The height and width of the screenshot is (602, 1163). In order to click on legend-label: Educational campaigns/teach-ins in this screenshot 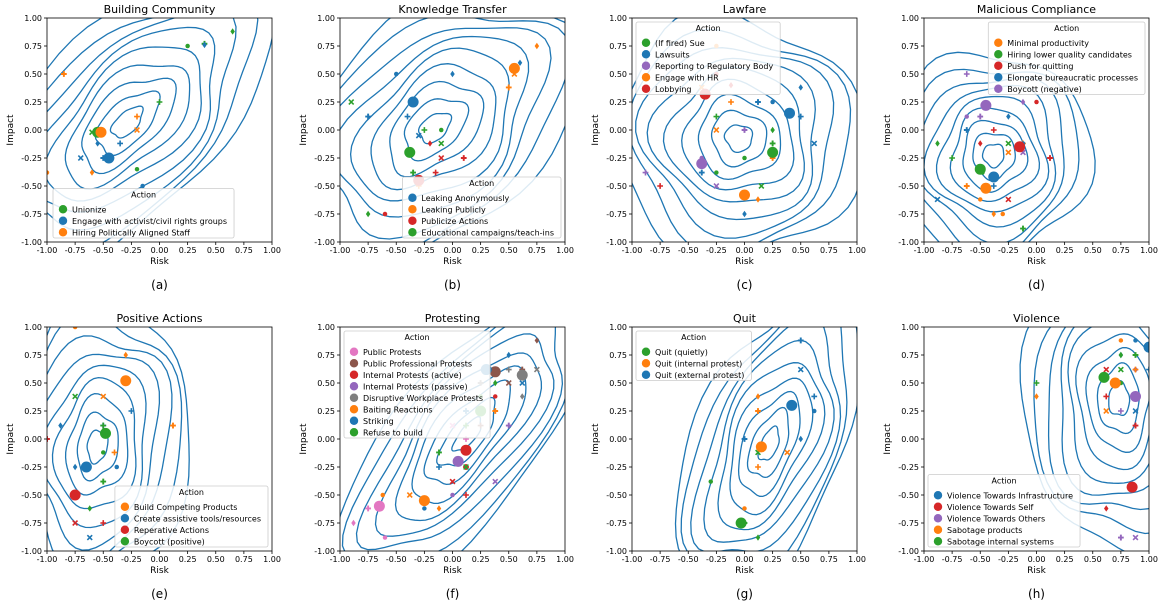, I will do `click(487, 232)`.